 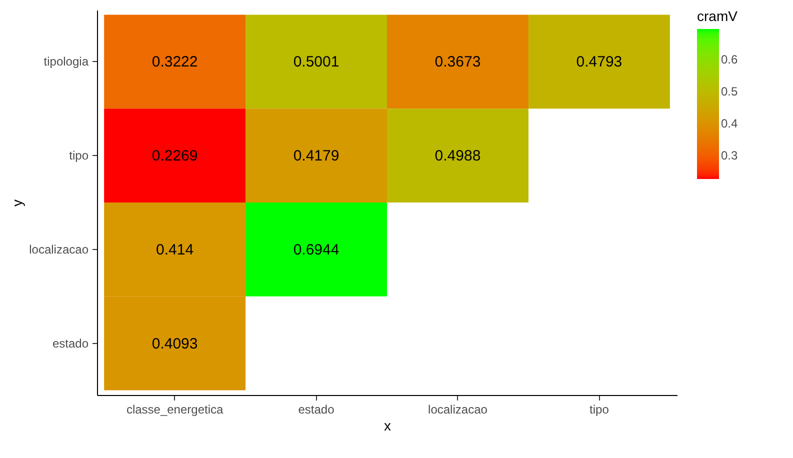 I want to click on data-label: 0.2269, so click(x=175, y=156).